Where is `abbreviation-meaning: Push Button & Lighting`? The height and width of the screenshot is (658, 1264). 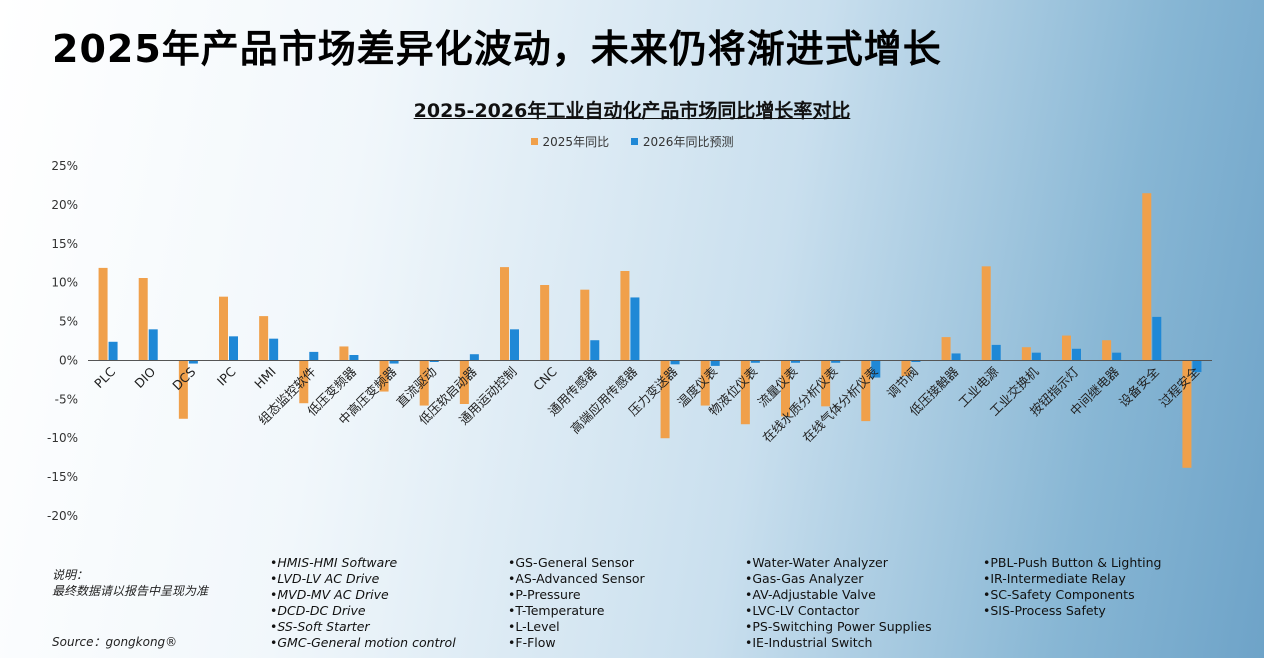
abbreviation-meaning: Push Button & Lighting is located at coordinates (1089, 562).